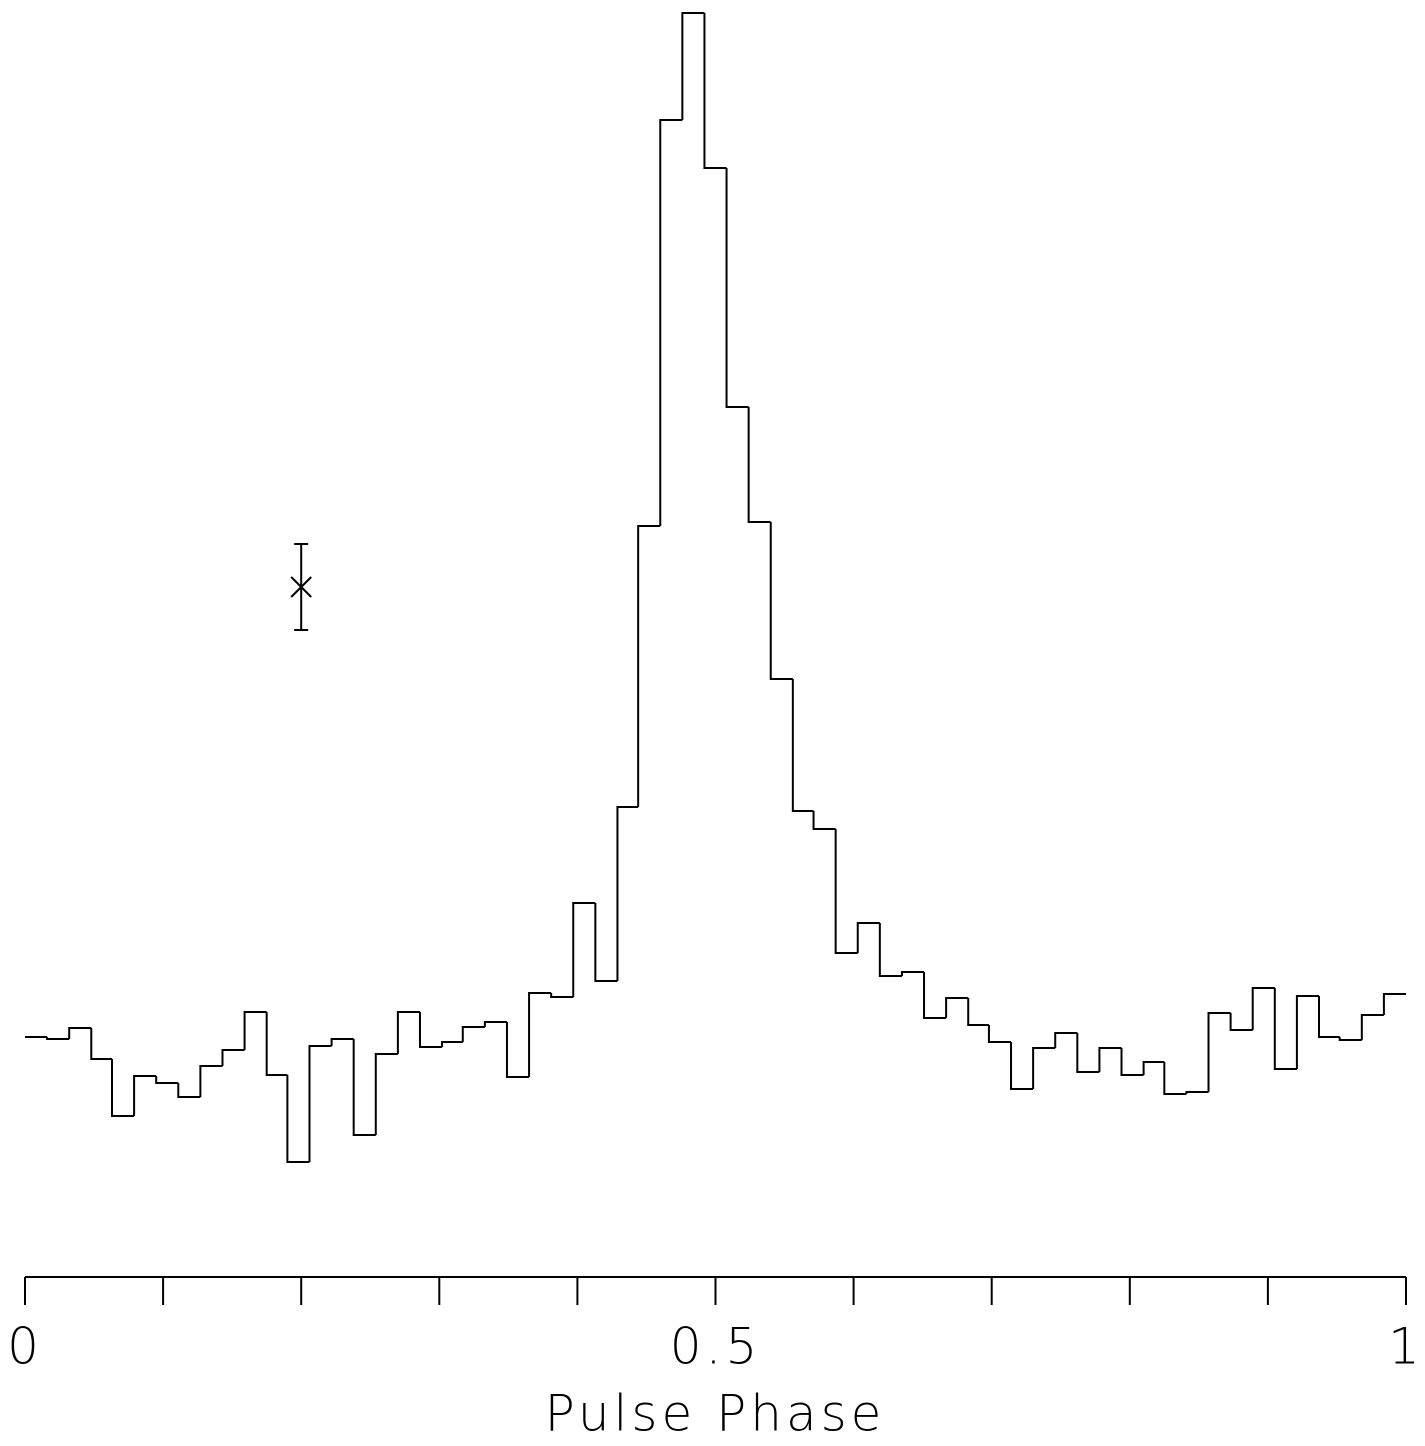 Image resolution: width=1425 pixels, height=1446 pixels. I want to click on error-marker-point, so click(301, 587).